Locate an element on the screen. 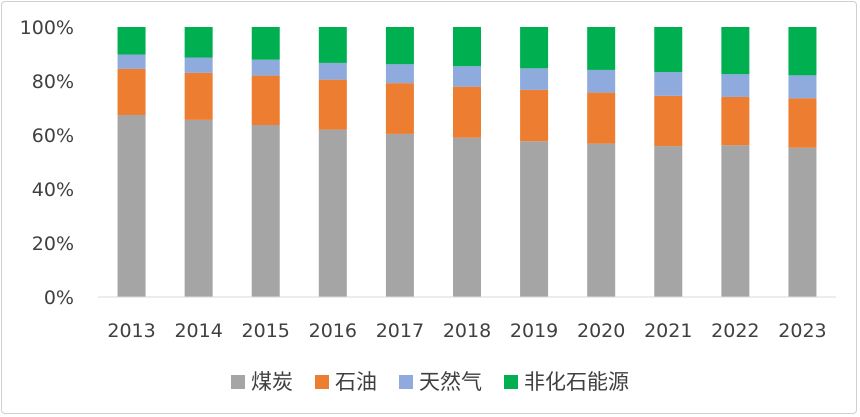 This screenshot has width=860, height=417. bar-segment-2020-s3 is located at coordinates (601, 48).